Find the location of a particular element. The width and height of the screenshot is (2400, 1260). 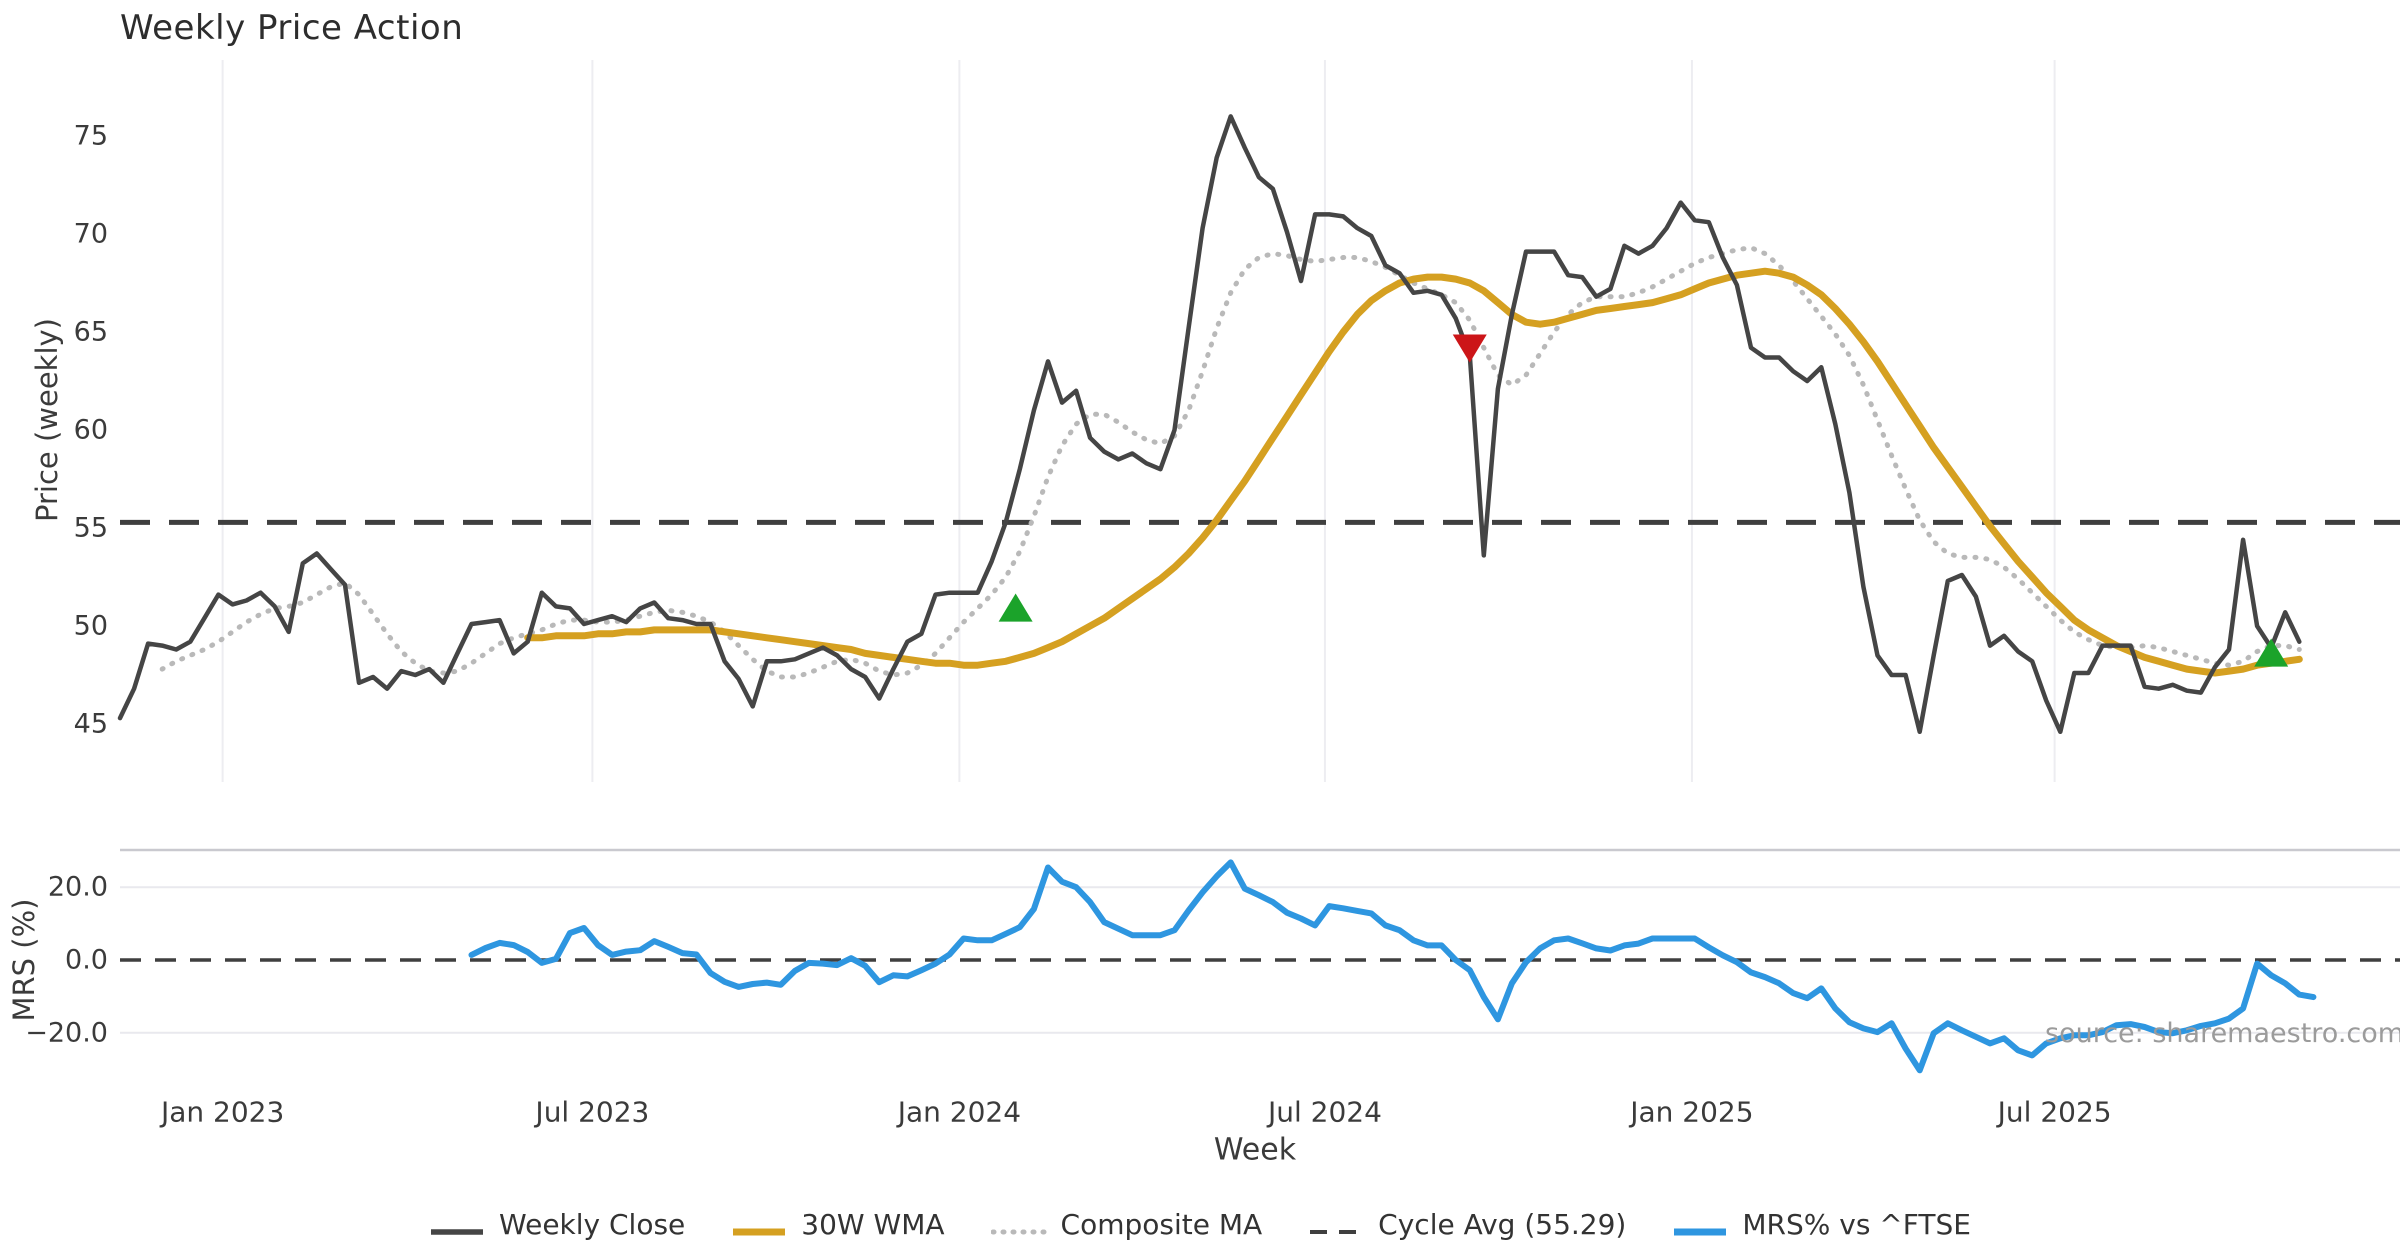

legend-item-30w-wma: 30W WMA is located at coordinates (838, 1224).